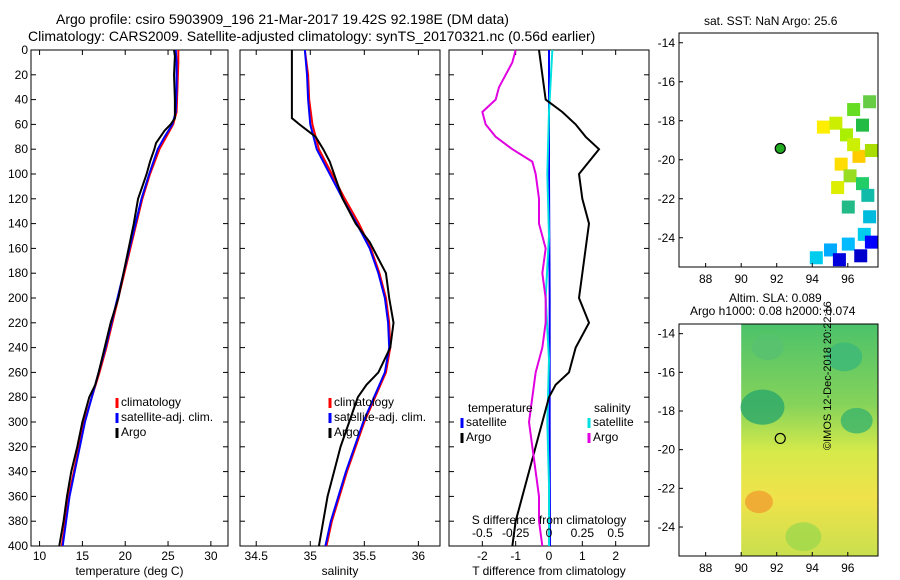 The image size is (900, 580). Describe the element at coordinates (828, 375) in the screenshot. I see `imos-credit: ©IMOS 12-Dec-2018 20:22:16` at that location.